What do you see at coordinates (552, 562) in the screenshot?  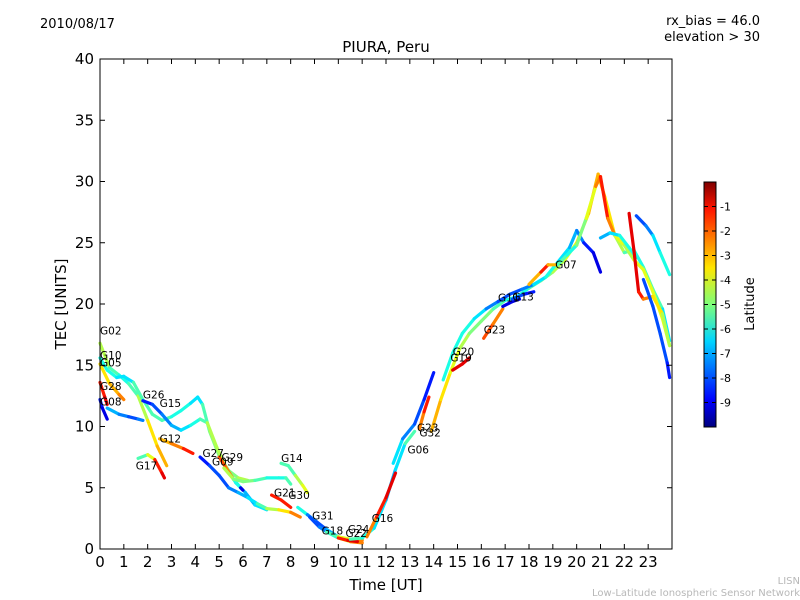 I see `x-tick-label: 19` at bounding box center [552, 562].